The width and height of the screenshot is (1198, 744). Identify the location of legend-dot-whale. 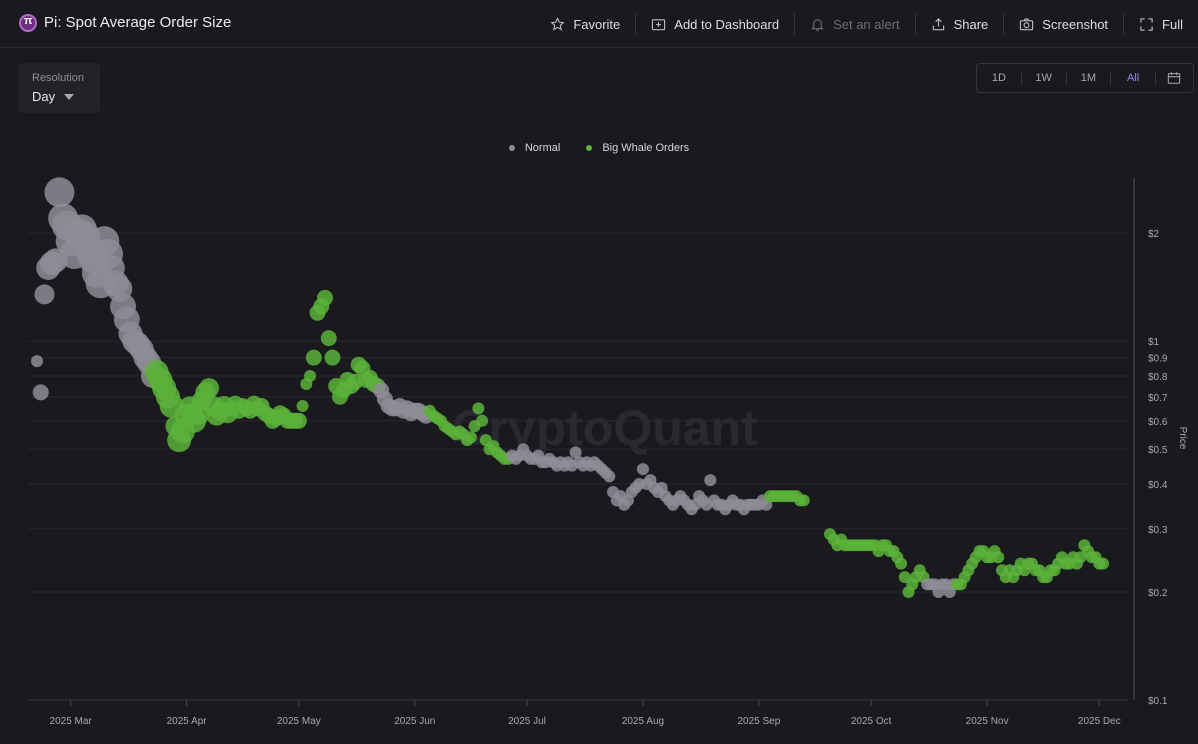
(589, 148).